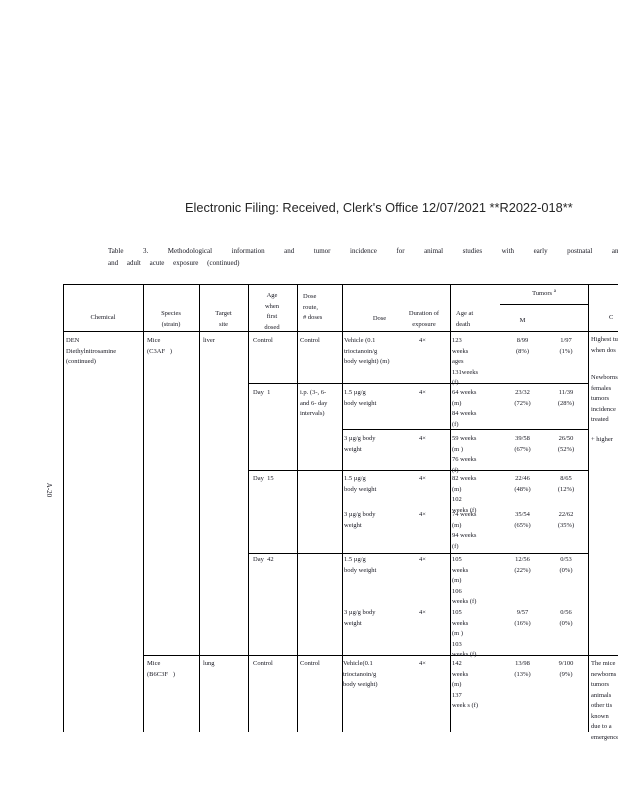 The image size is (618, 800). What do you see at coordinates (314, 403) in the screenshot?
I see `cell-r2-route: i.p. (3-, 6- and 6- day intervals)` at bounding box center [314, 403].